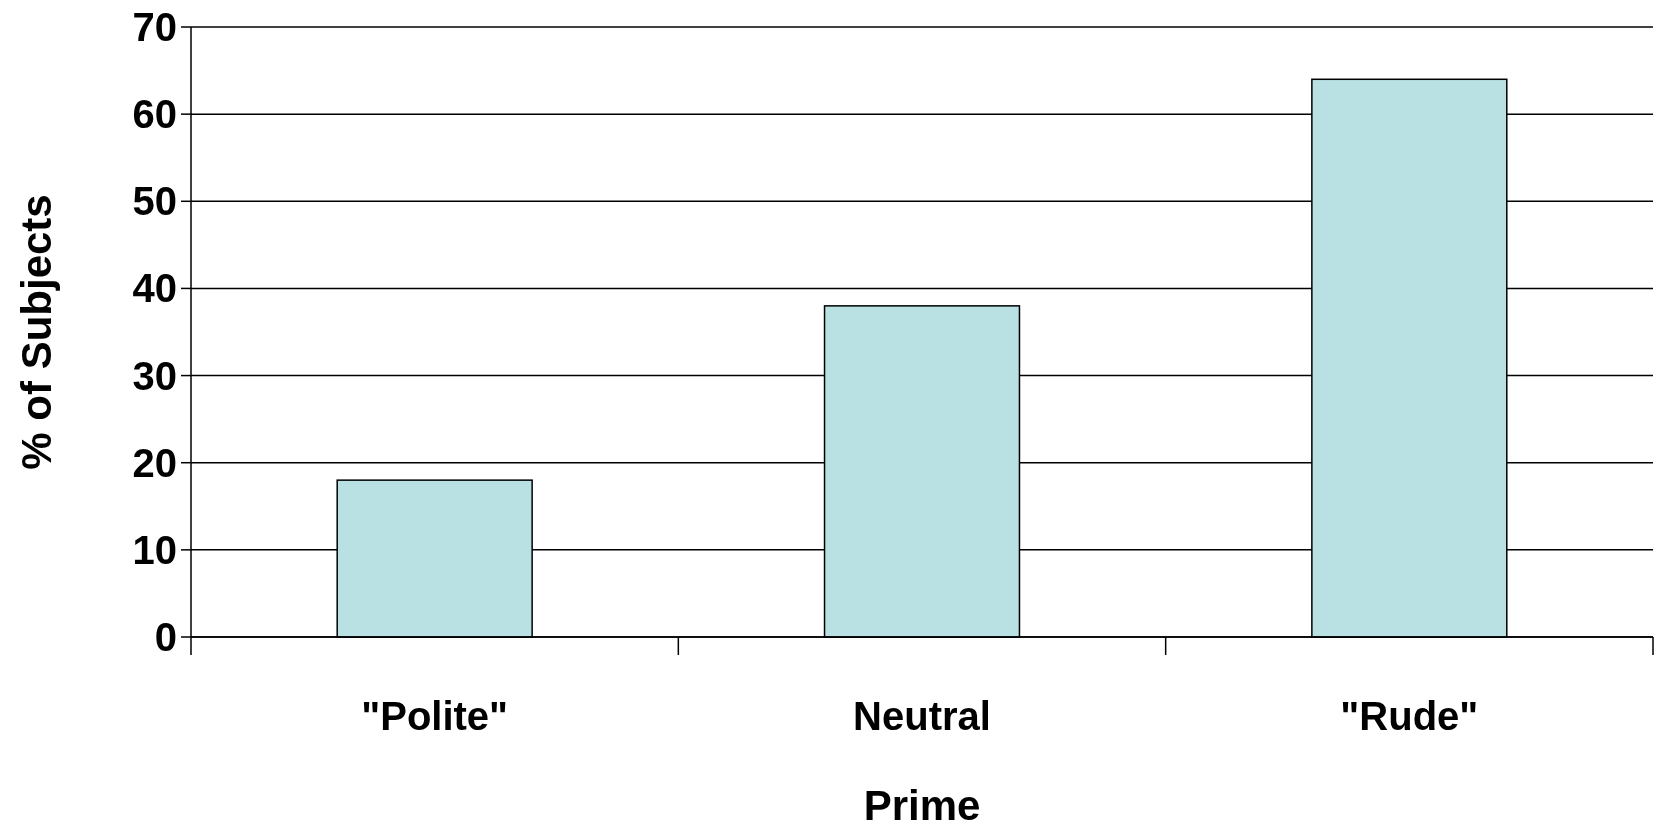 This screenshot has width=1661, height=838. I want to click on y-tick-label: 70, so click(154, 27).